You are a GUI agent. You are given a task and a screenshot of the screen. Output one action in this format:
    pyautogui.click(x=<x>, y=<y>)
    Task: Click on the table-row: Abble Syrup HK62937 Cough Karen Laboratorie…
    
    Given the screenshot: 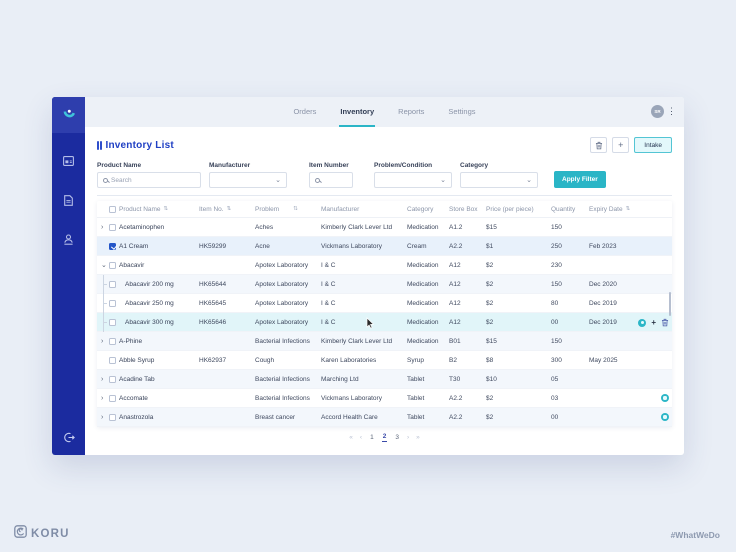 What is the action you would take?
    pyautogui.click(x=384, y=360)
    